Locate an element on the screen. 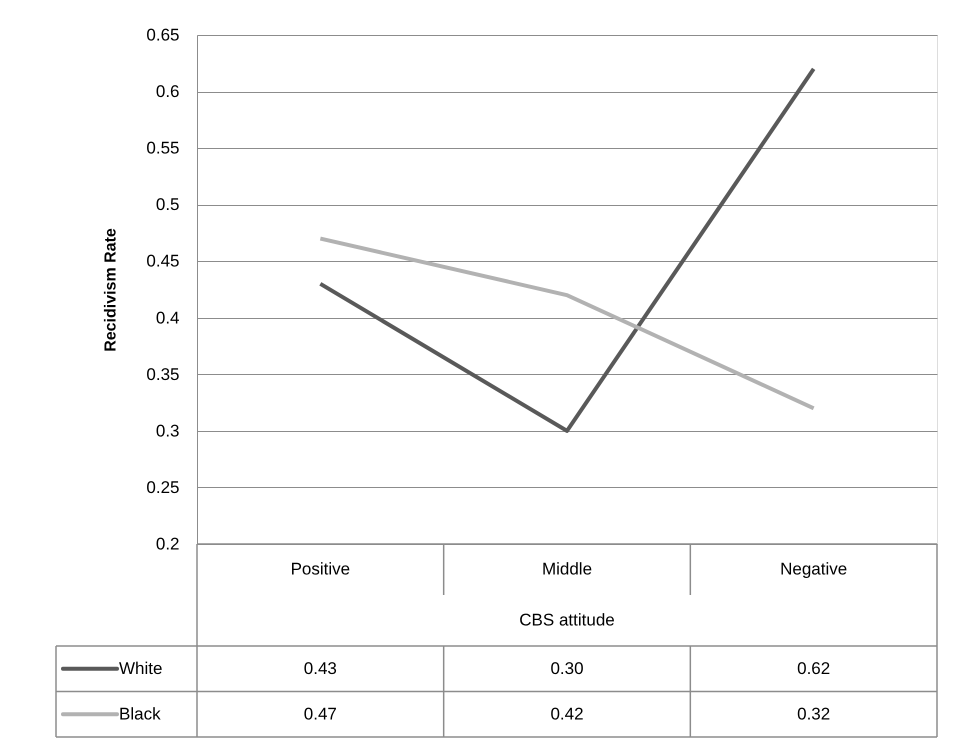 The width and height of the screenshot is (954, 740). data-label: 0.30 is located at coordinates (567, 668).